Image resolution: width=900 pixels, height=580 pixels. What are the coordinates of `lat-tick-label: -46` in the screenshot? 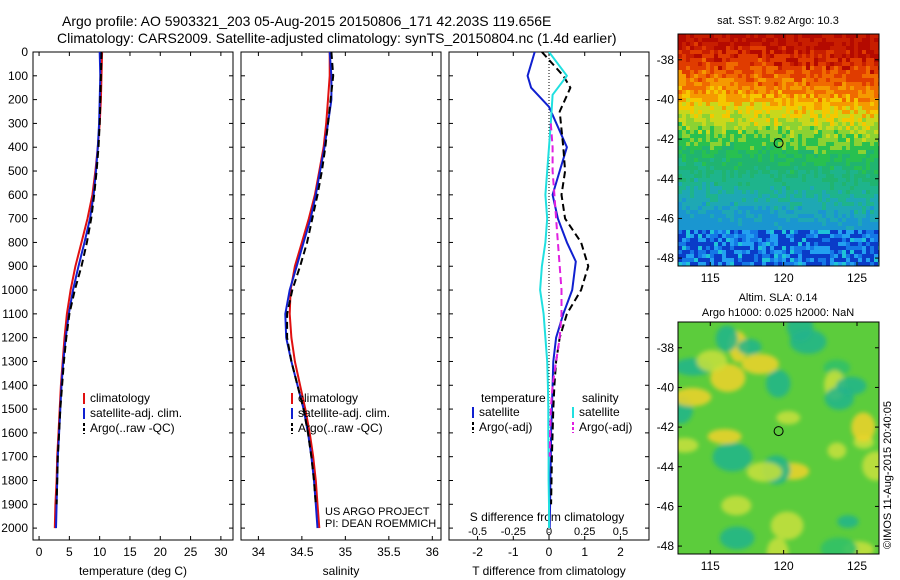 It's located at (666, 218).